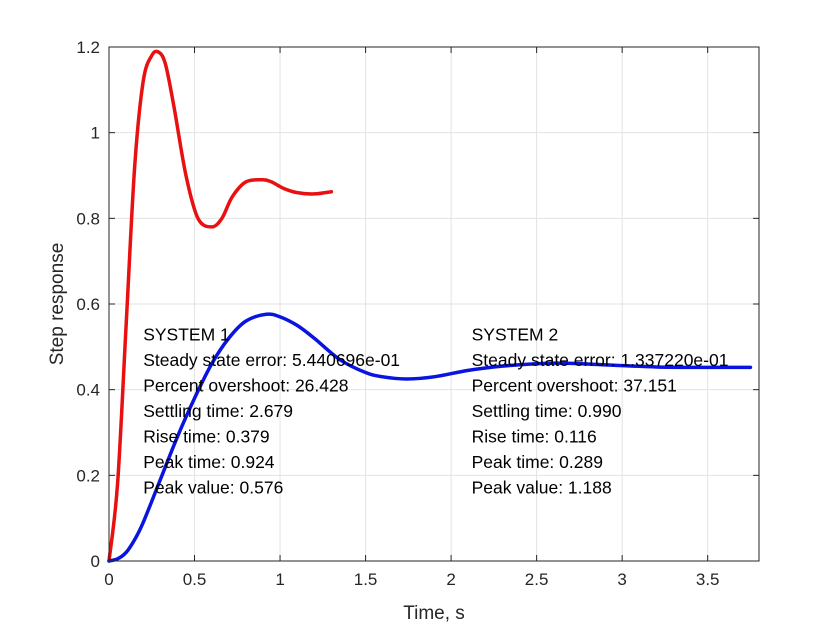 Image resolution: width=840 pixels, height=630 pixels. What do you see at coordinates (186, 334) in the screenshot?
I see `annotation-text-1: SYSTEM 1` at bounding box center [186, 334].